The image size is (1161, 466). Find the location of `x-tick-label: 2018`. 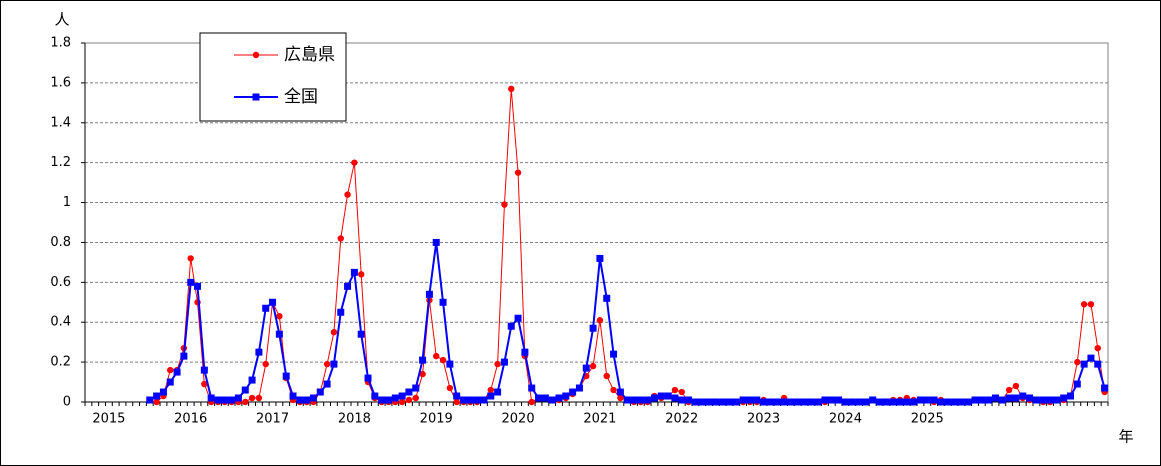

x-tick-label: 2018 is located at coordinates (354, 419).